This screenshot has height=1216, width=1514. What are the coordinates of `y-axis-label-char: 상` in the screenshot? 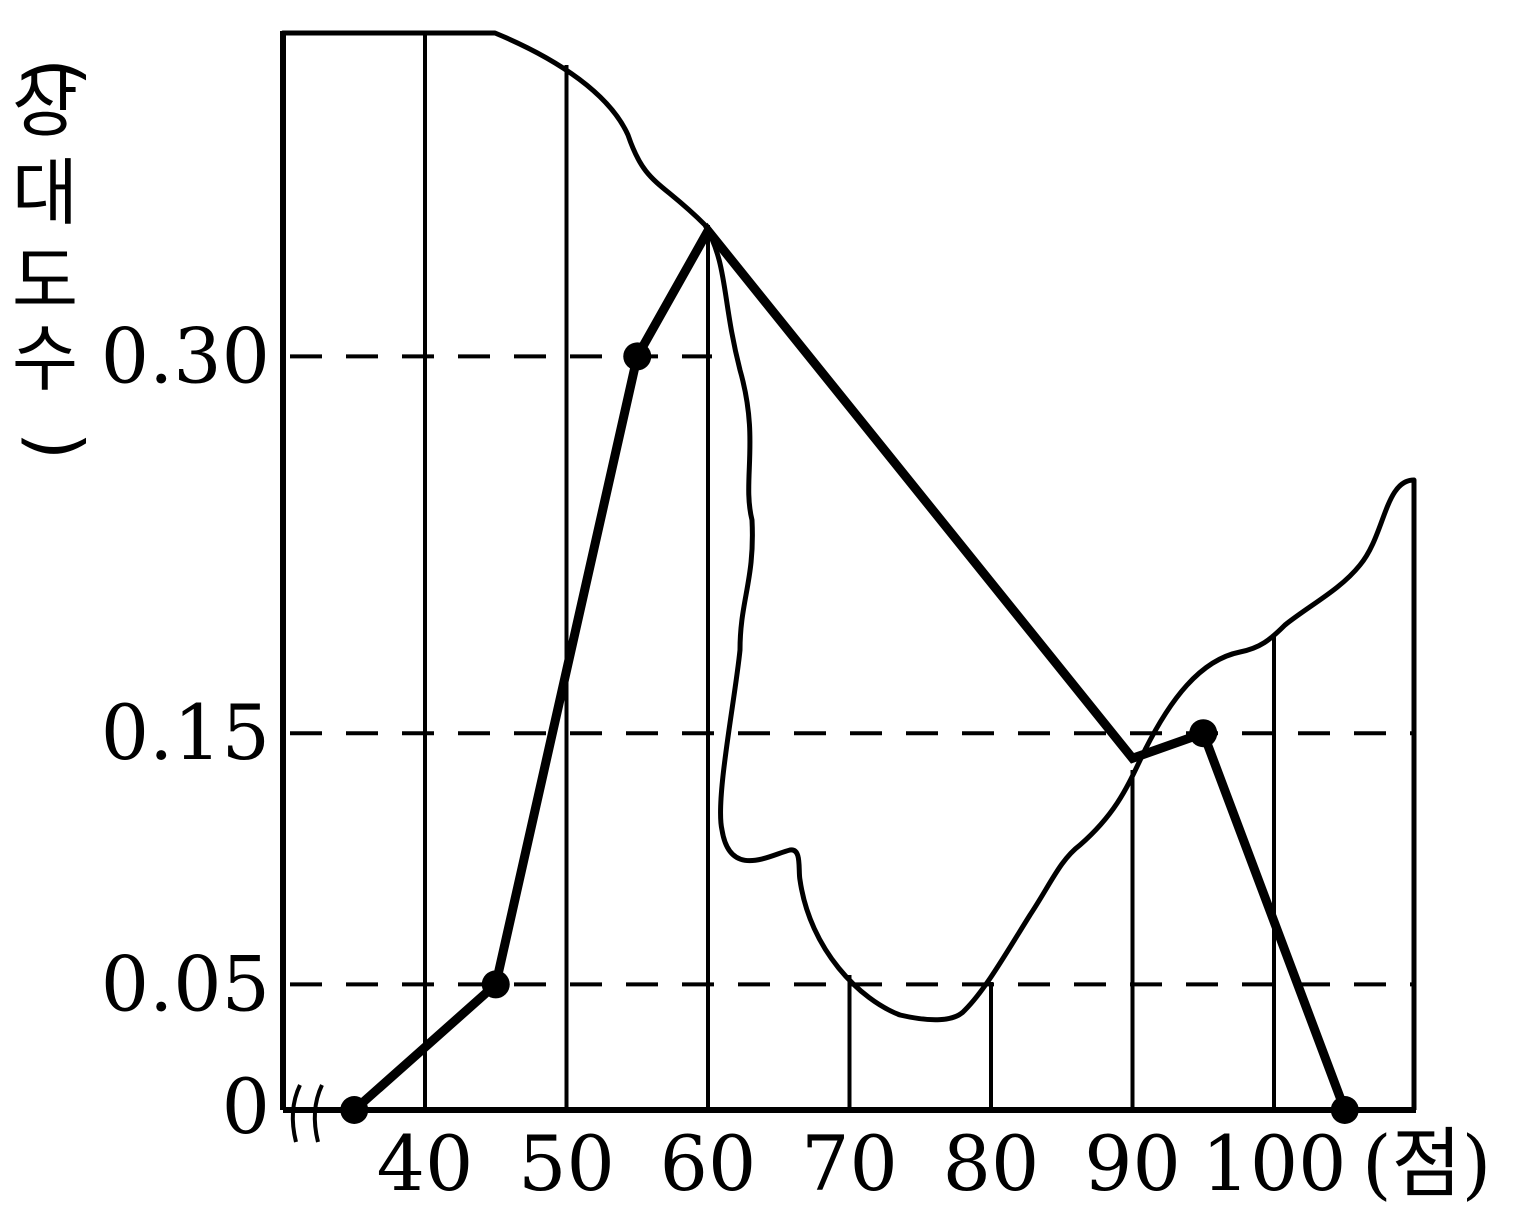 It's located at (45, 105).